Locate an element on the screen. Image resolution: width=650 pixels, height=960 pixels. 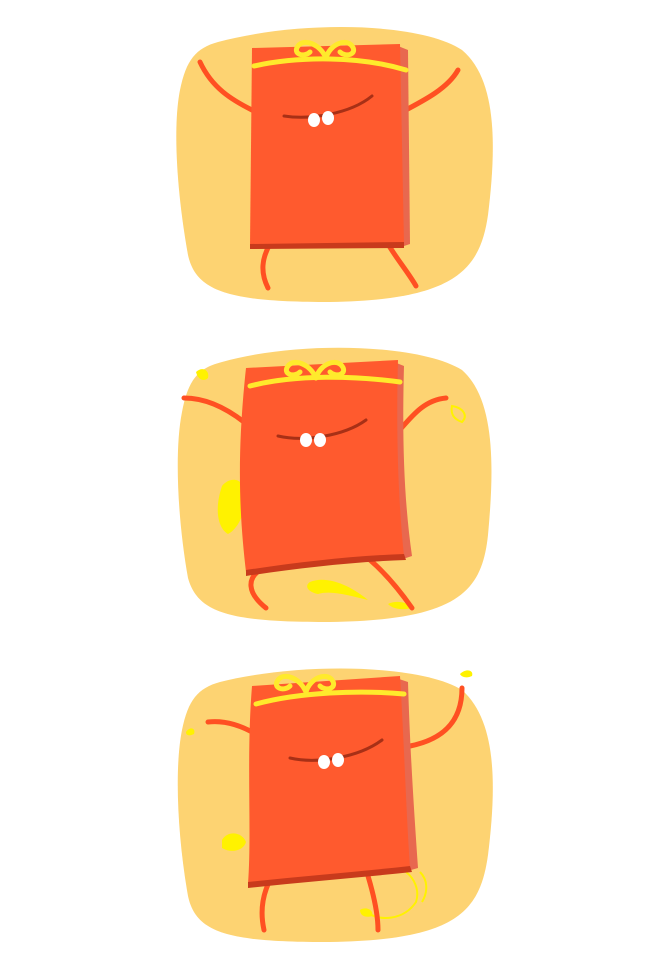
sparkle-top-right is located at coordinates (466, 674).